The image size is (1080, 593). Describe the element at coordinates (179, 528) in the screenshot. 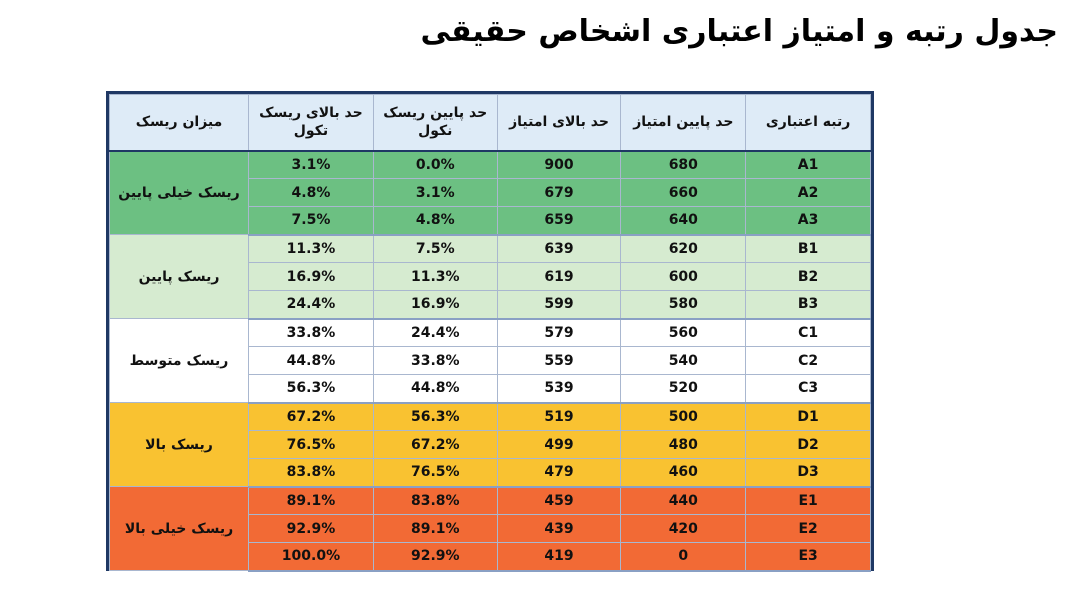

I see `cell-risk-level: ریسک خیلی بالا` at that location.